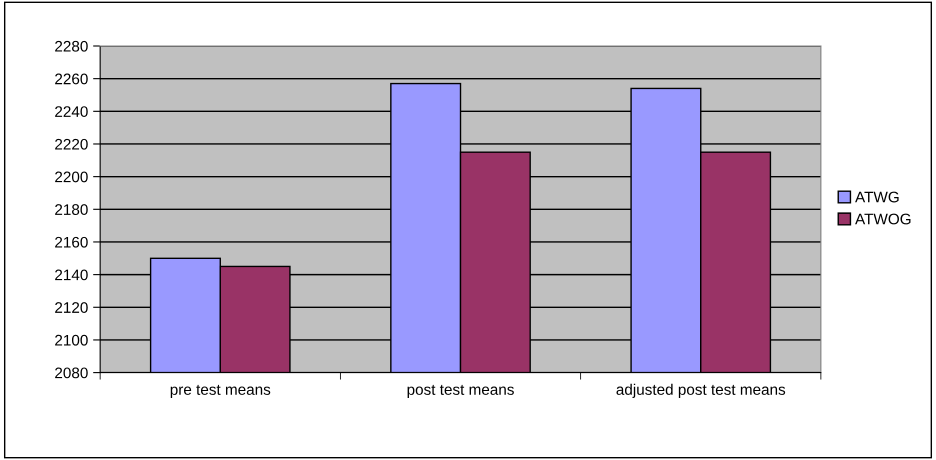 The image size is (936, 460). I want to click on y-tick-label: 2180, so click(71, 209).